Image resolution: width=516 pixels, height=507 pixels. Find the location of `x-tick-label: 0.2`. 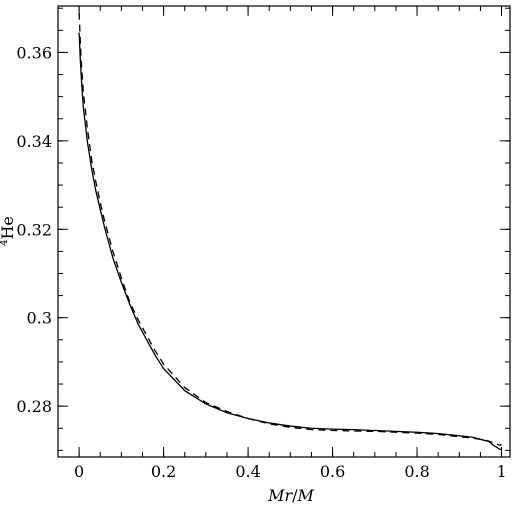

x-tick-label: 0.2 is located at coordinates (163, 471).